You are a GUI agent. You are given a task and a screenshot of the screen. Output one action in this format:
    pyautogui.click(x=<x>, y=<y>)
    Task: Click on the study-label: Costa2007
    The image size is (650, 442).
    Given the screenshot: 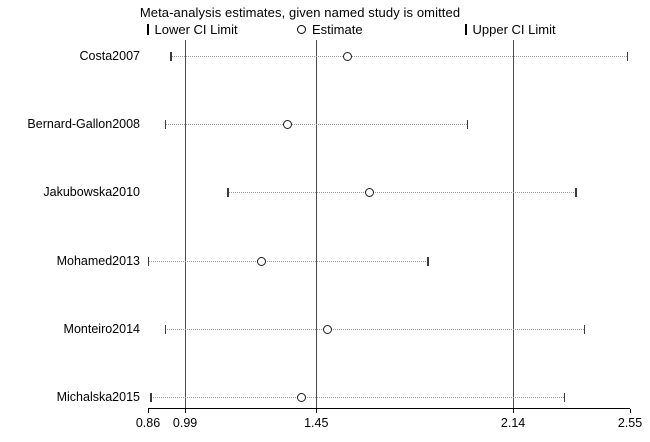 What is the action you would take?
    pyautogui.click(x=109, y=56)
    